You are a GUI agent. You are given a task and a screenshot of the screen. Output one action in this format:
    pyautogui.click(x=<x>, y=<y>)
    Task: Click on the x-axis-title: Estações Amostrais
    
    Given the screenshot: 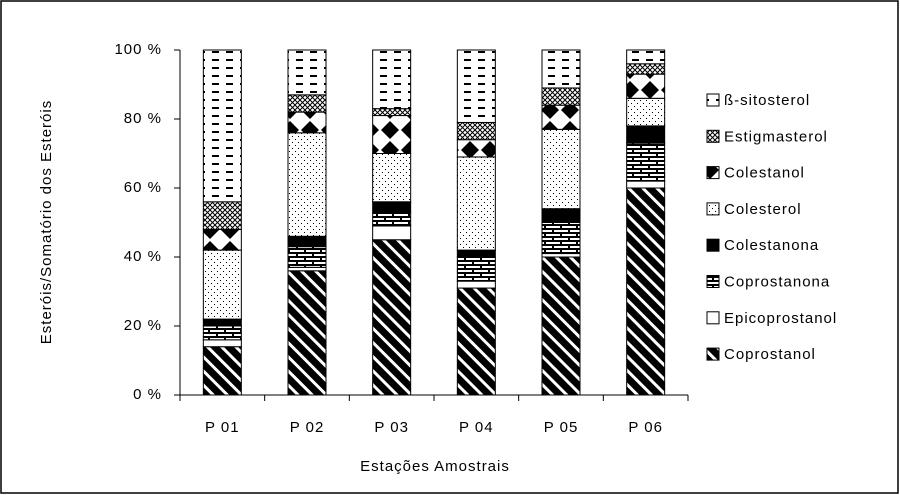 What is the action you would take?
    pyautogui.click(x=435, y=466)
    